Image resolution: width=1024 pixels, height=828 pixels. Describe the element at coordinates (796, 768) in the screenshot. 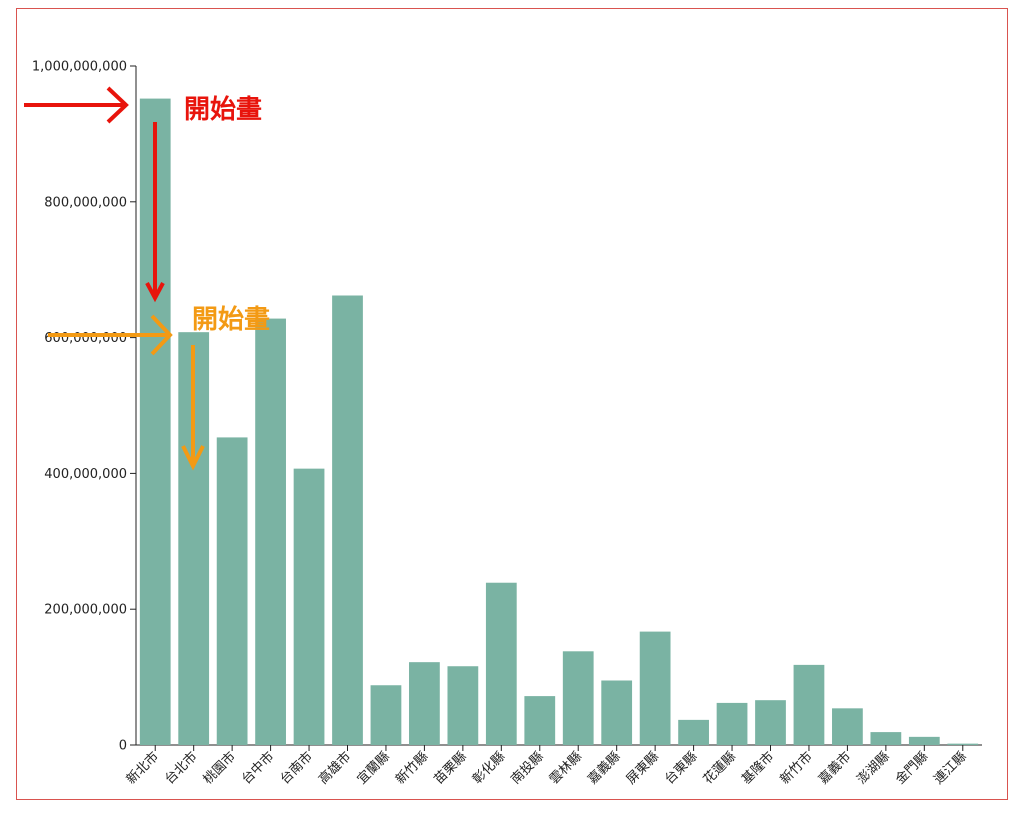

I see `x-tick-label: 新竹市` at that location.